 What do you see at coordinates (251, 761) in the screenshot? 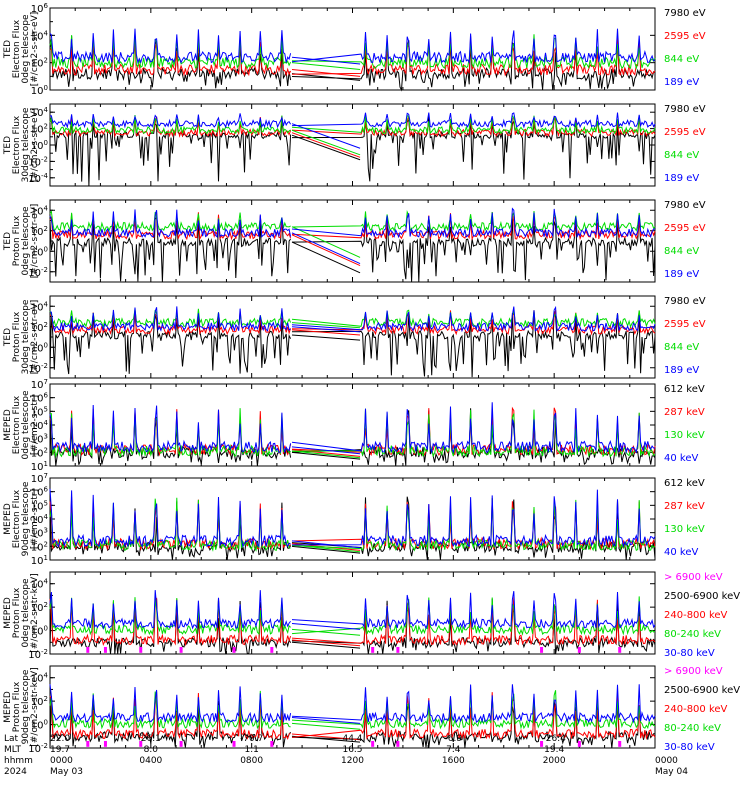
I see `hhmm-value: 0800` at bounding box center [251, 761].